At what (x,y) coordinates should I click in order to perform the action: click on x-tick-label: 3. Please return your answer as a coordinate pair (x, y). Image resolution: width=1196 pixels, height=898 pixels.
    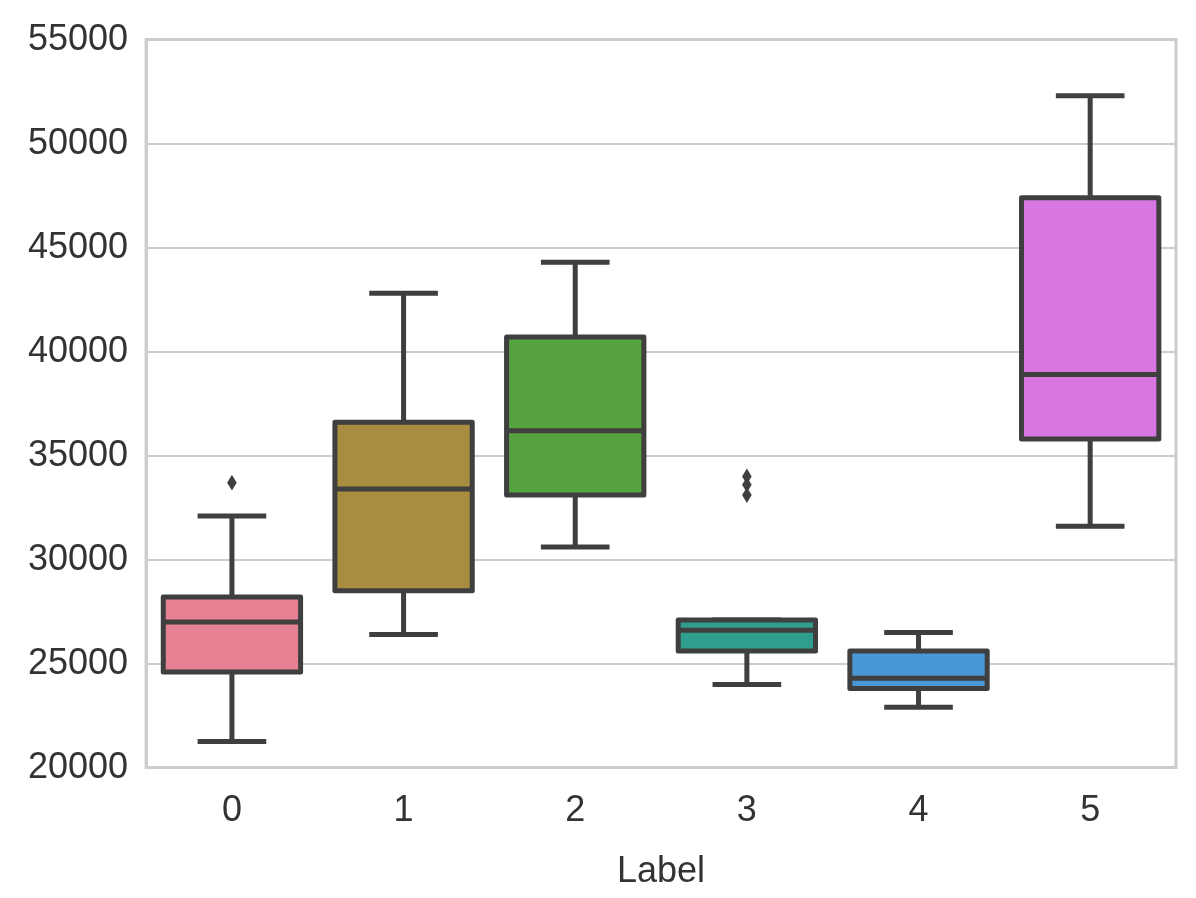
    Looking at the image, I should click on (746, 809).